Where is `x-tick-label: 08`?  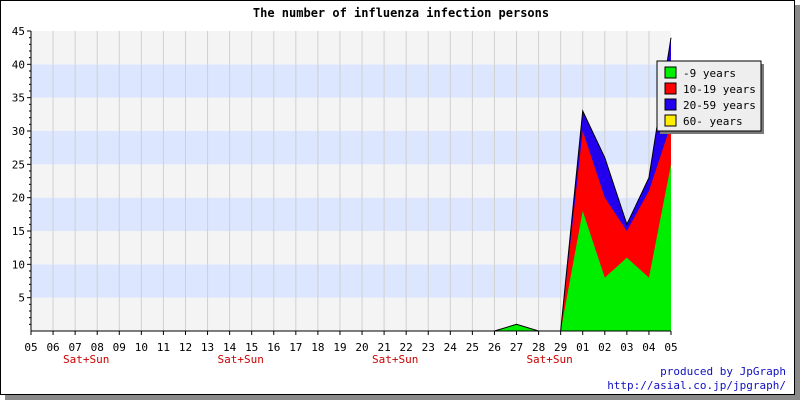
x-tick-label: 08 is located at coordinates (97, 347).